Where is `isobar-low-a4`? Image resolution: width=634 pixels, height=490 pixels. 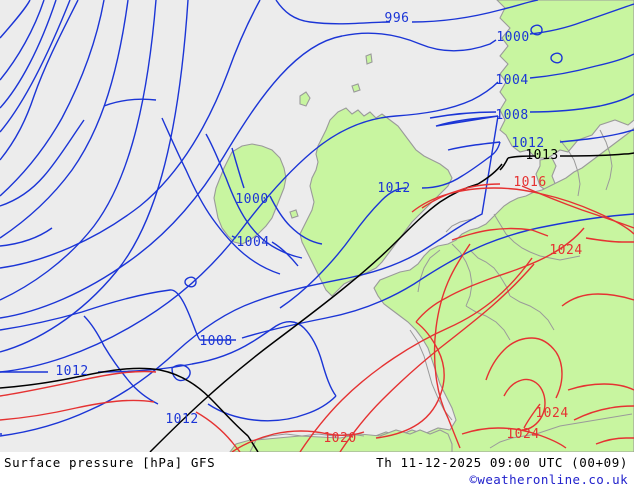 isobar-low-a4 is located at coordinates (35, 66).